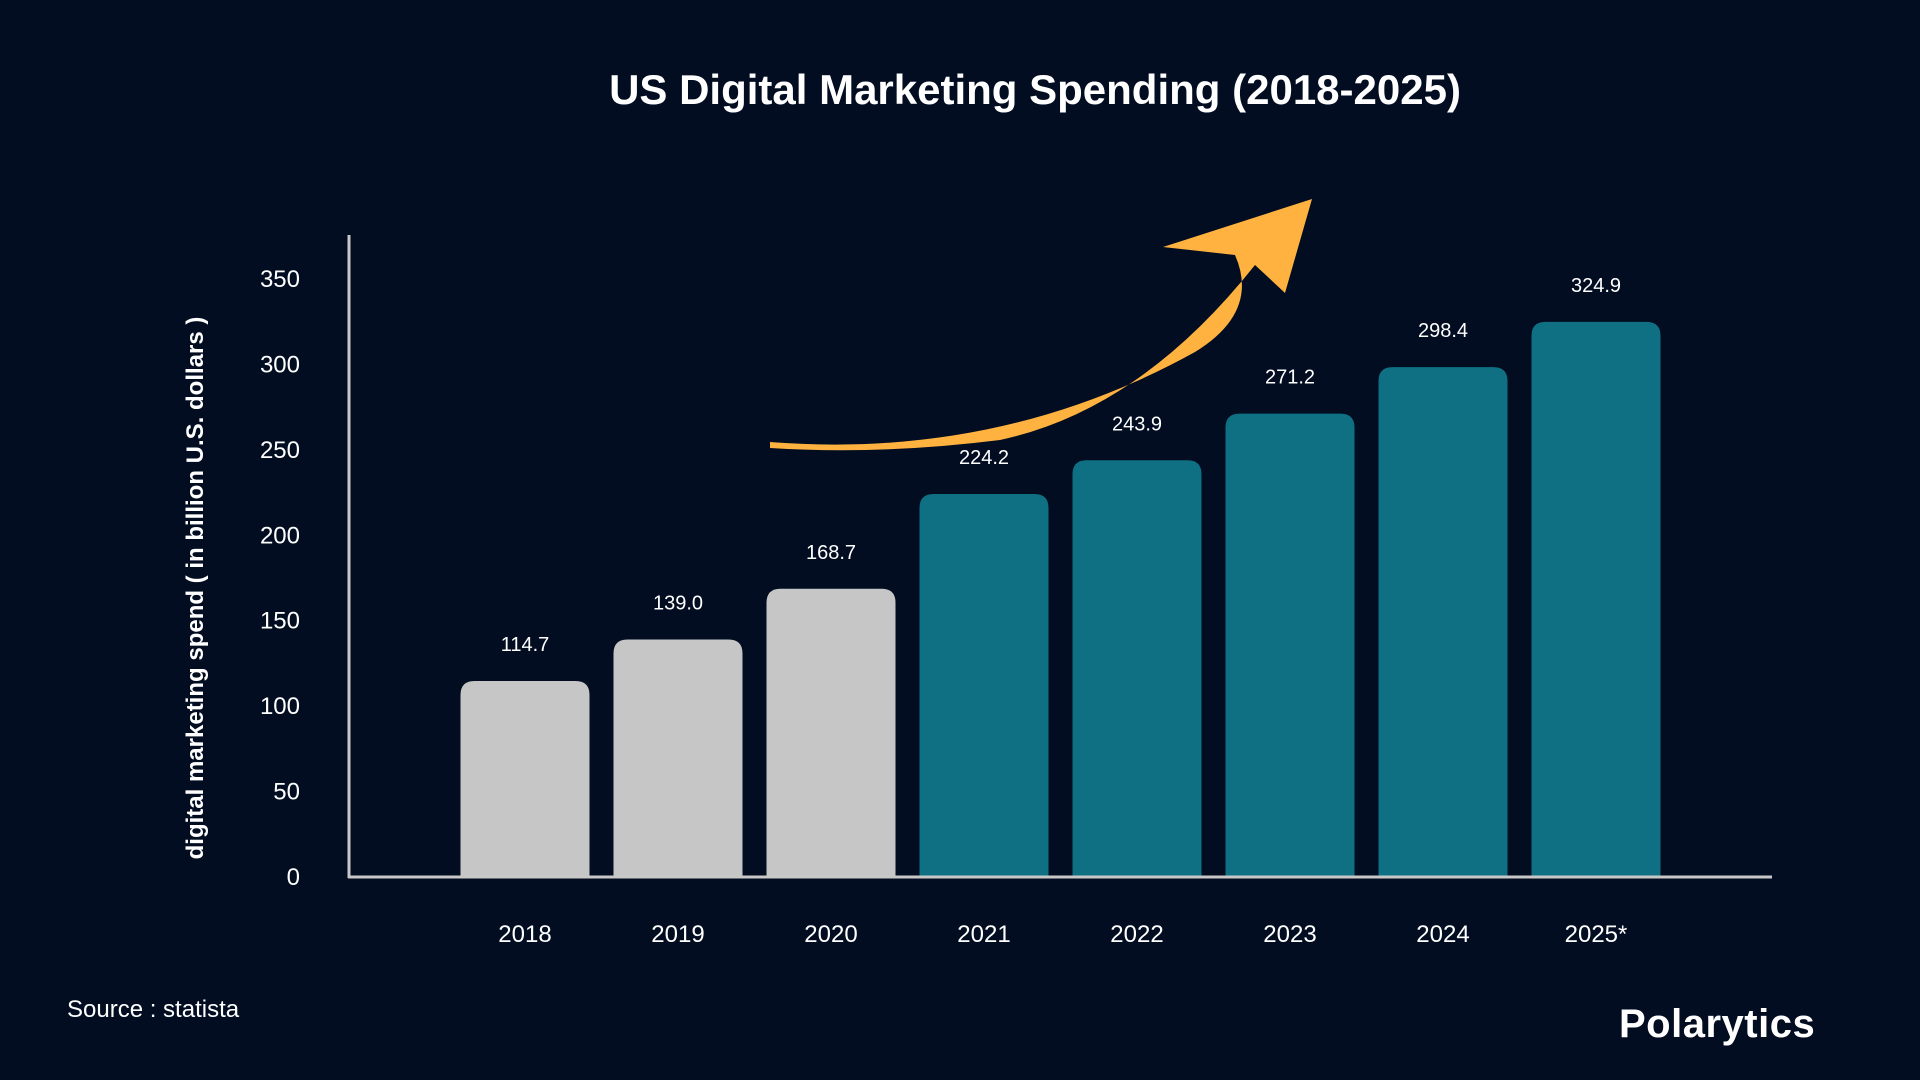 This screenshot has width=1920, height=1080. I want to click on y-tick-label: 350, so click(280, 279).